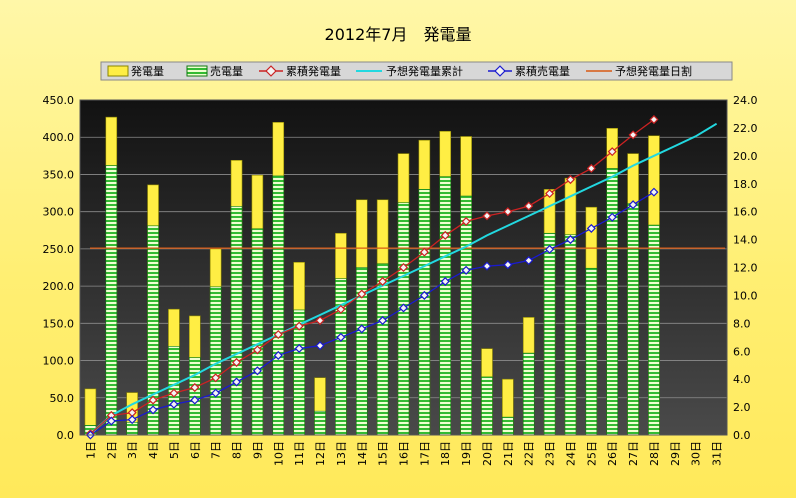 This screenshot has width=796, height=498. What do you see at coordinates (424, 453) in the screenshot?
I see `x-tick-label: 17日` at bounding box center [424, 453].